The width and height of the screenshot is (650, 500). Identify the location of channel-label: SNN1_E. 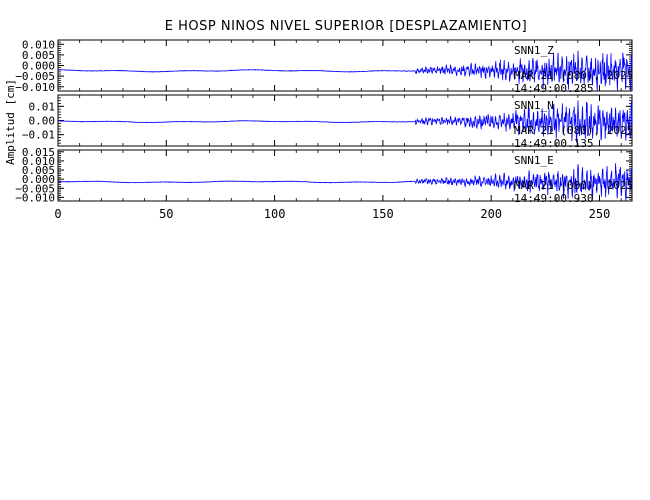
(534, 160).